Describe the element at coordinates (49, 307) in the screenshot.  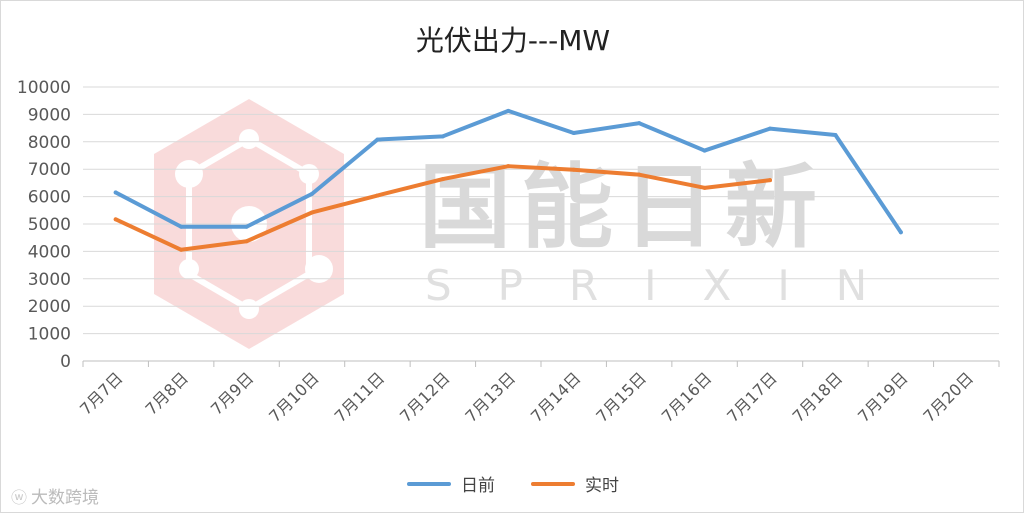
I see `y-tick-label: 2000` at that location.